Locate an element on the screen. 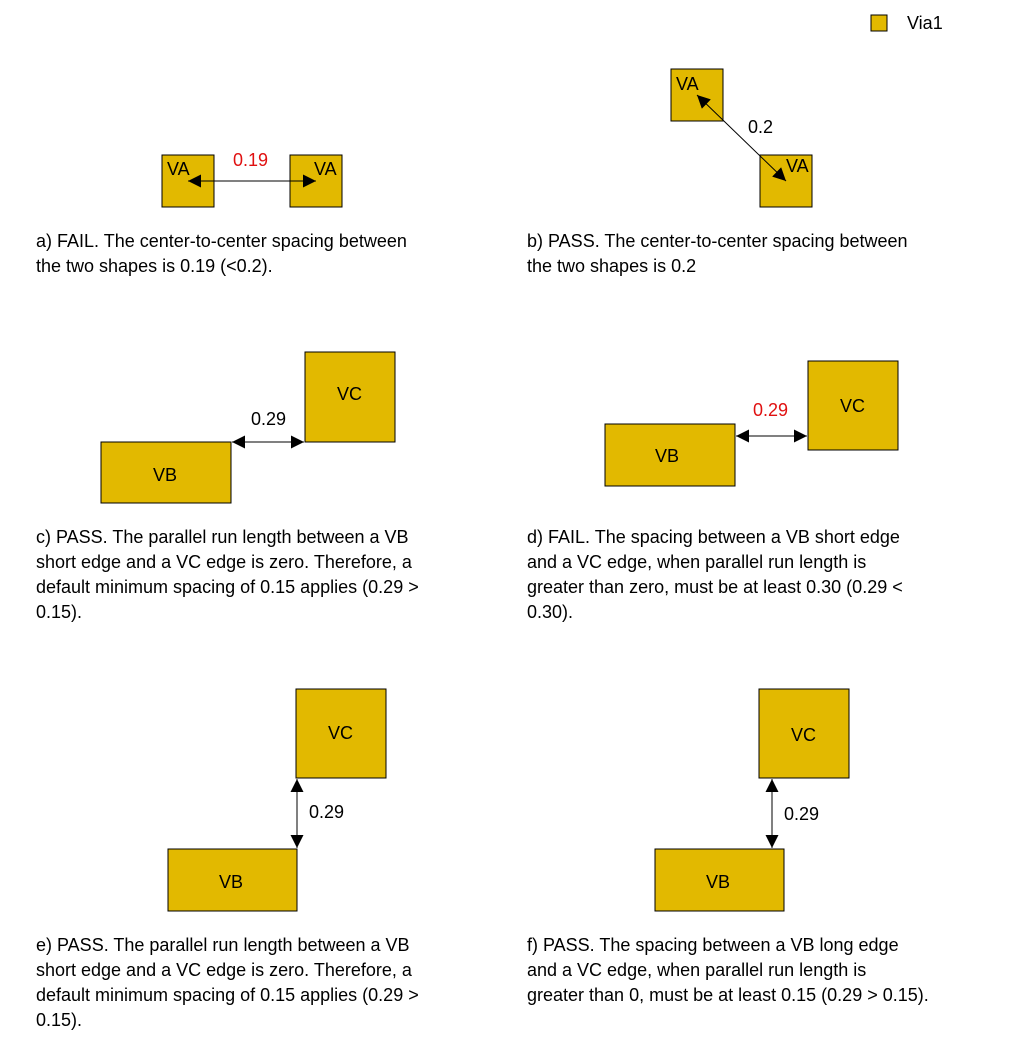 The height and width of the screenshot is (1063, 1013). panel-e-label-vb: VB is located at coordinates (231, 882).